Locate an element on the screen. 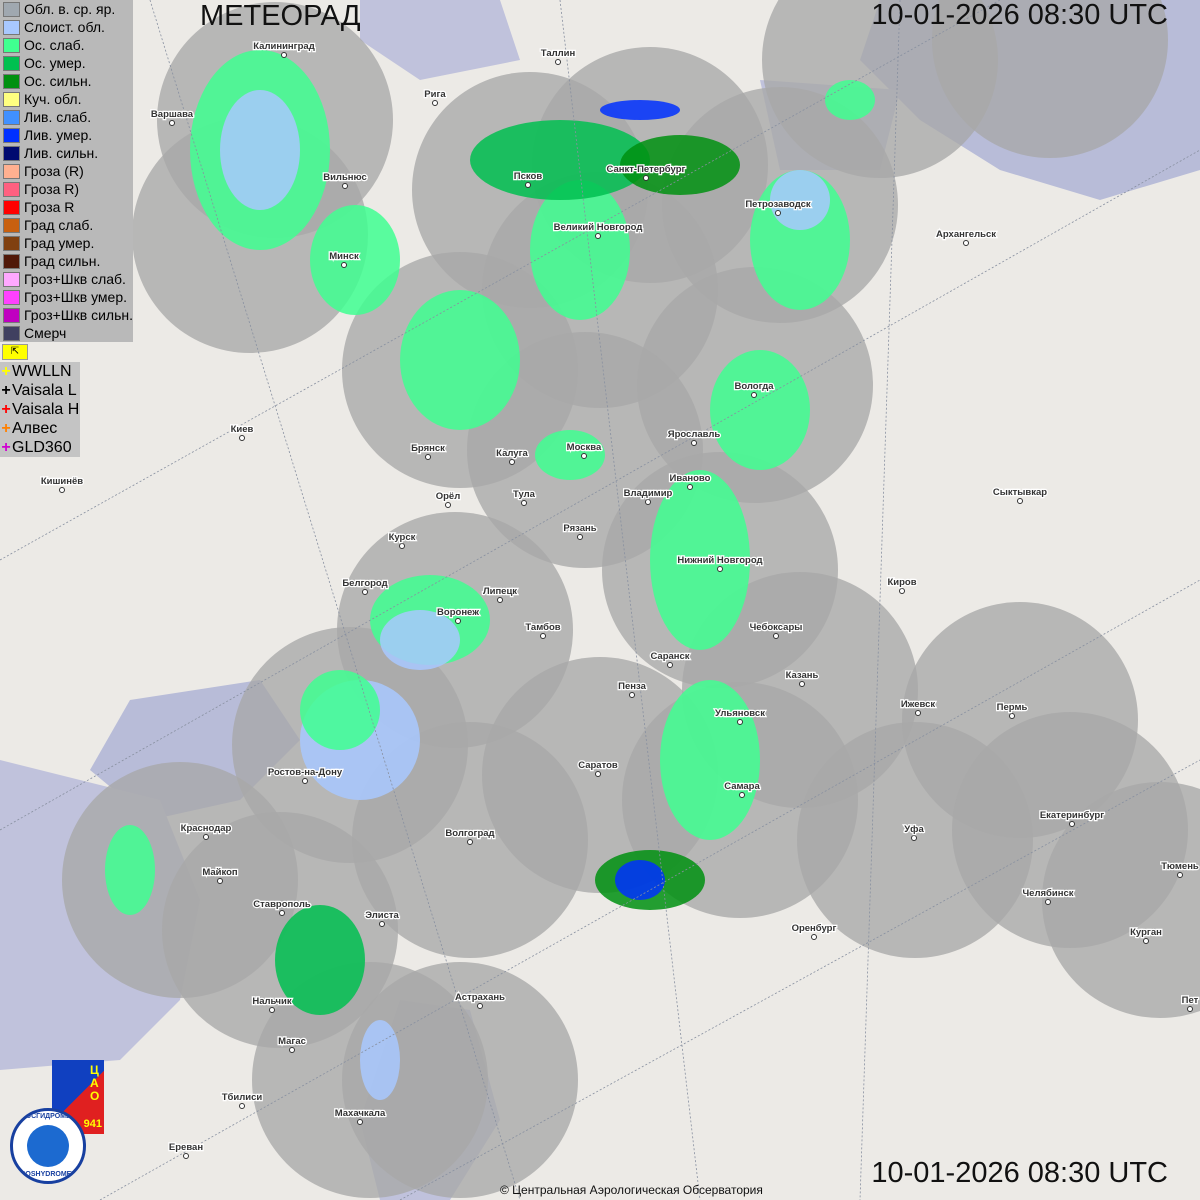 This screenshot has height=1200, width=1200. city-label: Нижний Новгород is located at coordinates (719, 560).